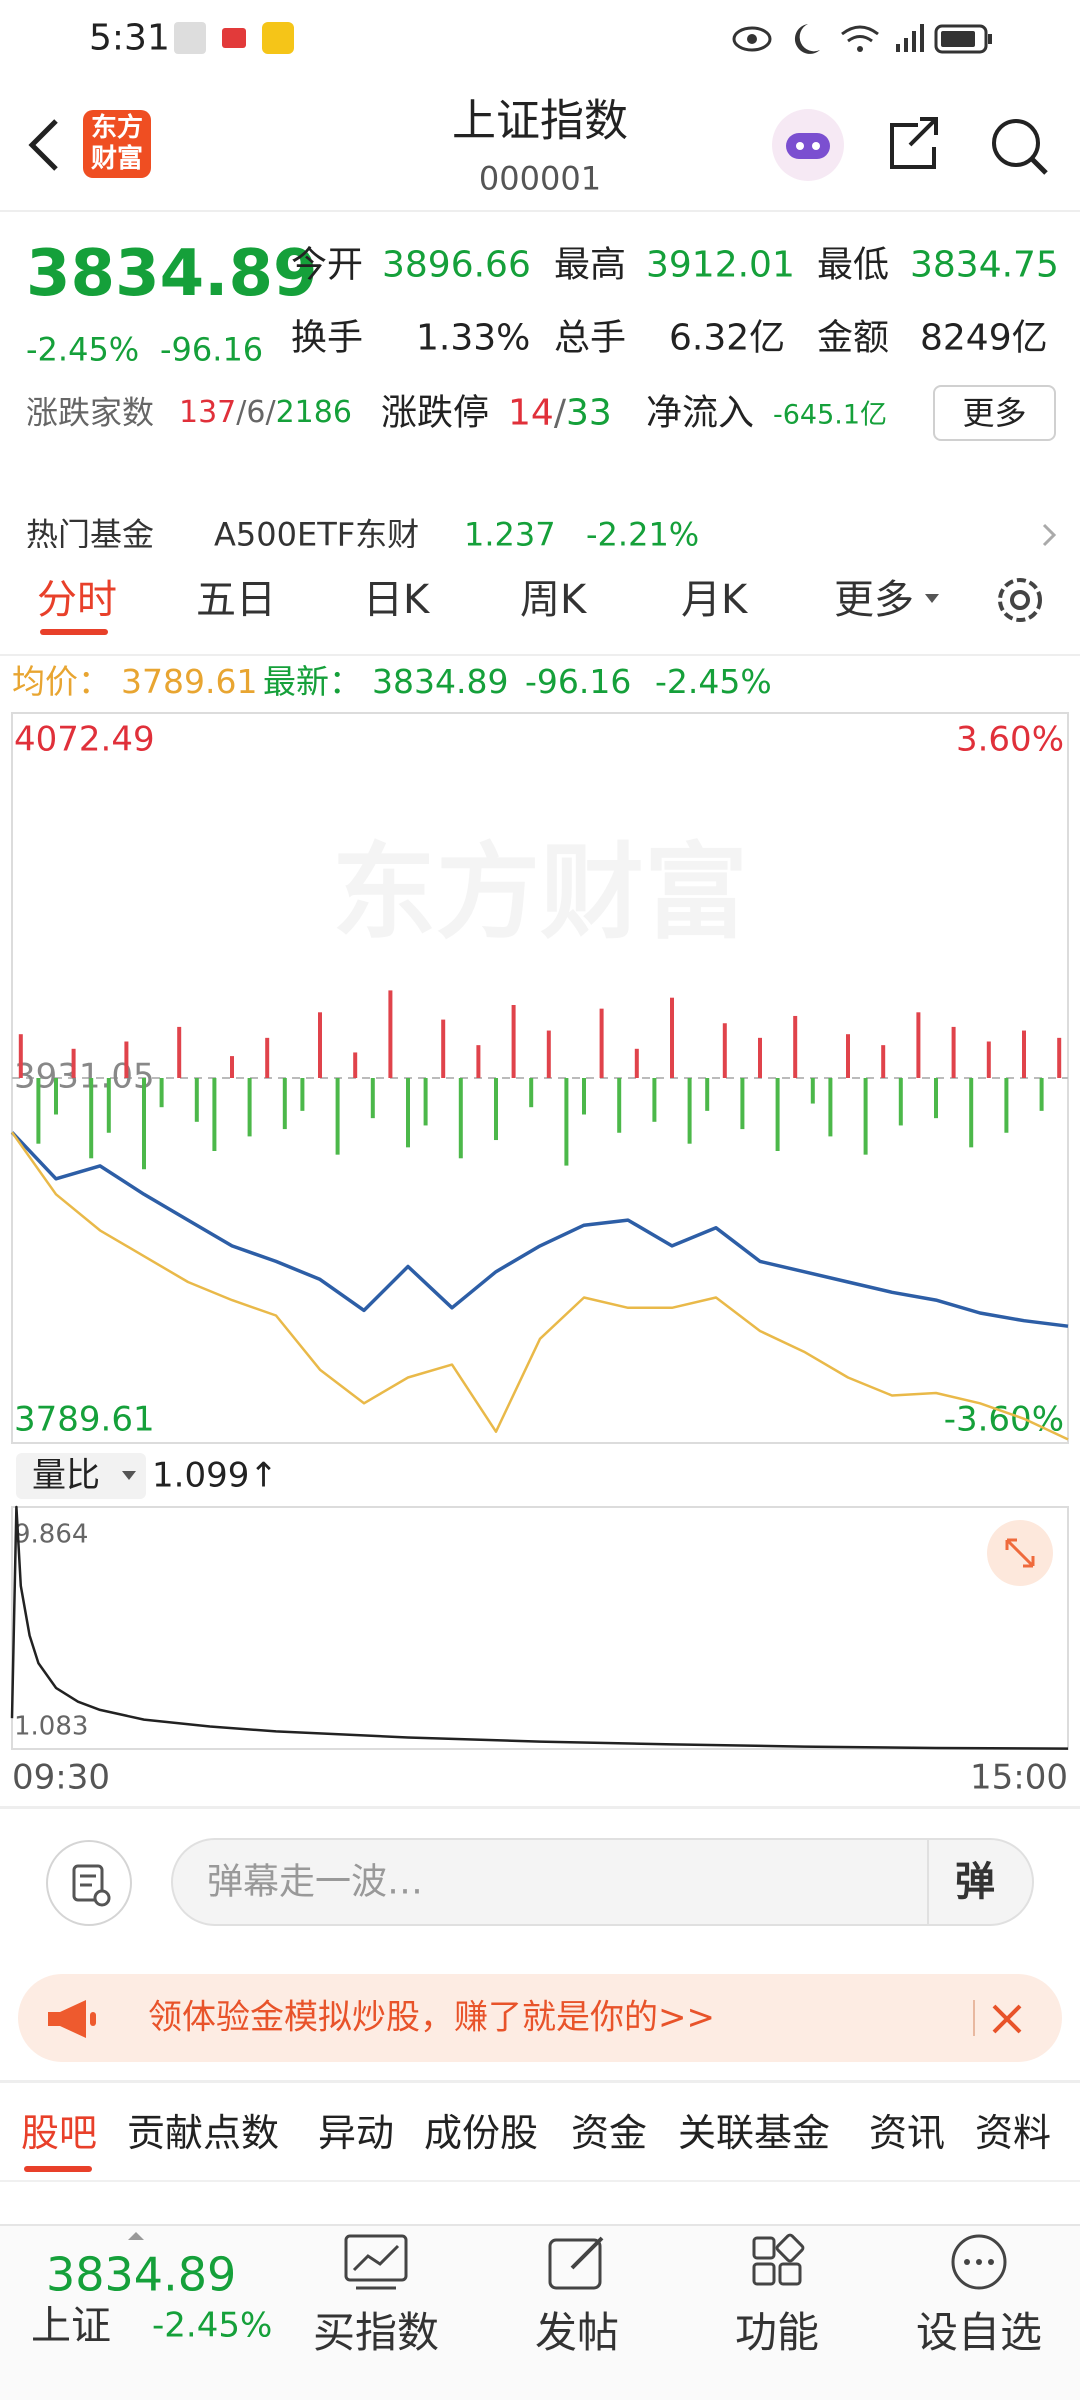 Image resolution: width=1080 pixels, height=2400 pixels. I want to click on nav-item: 买指数, so click(376, 2332).